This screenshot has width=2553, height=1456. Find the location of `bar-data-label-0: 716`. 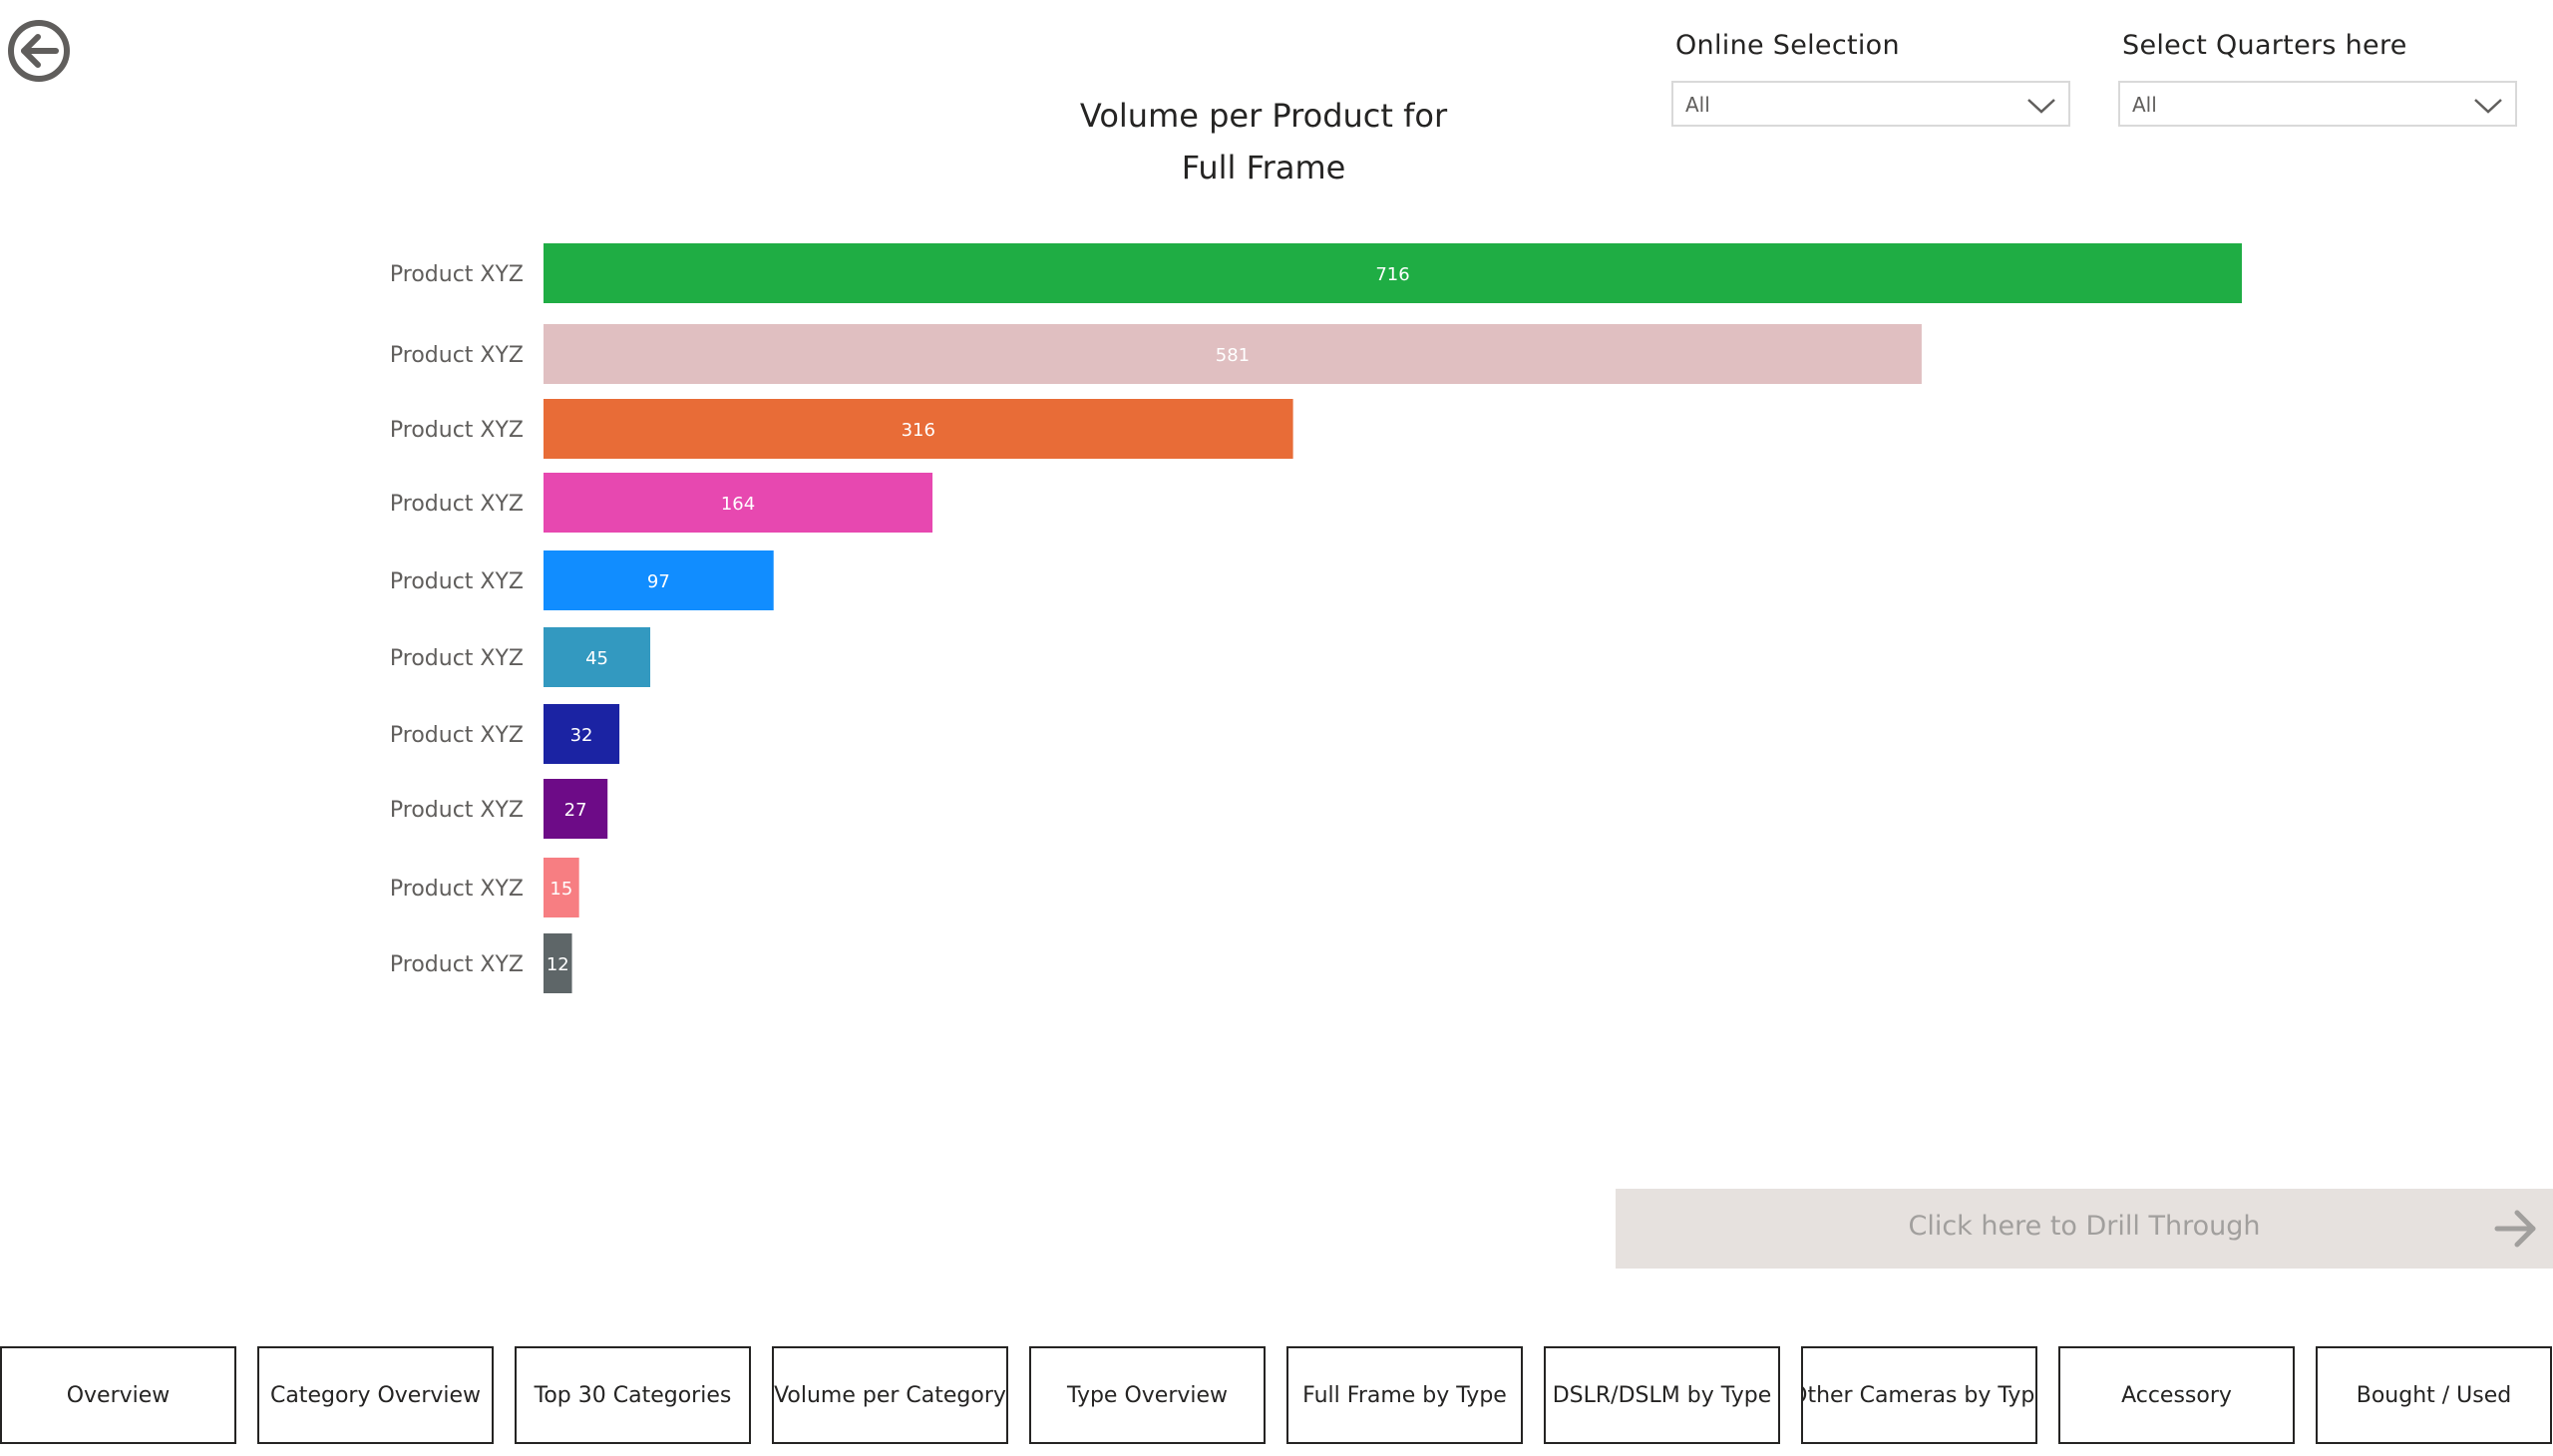

bar-data-label-0: 716 is located at coordinates (1392, 274).